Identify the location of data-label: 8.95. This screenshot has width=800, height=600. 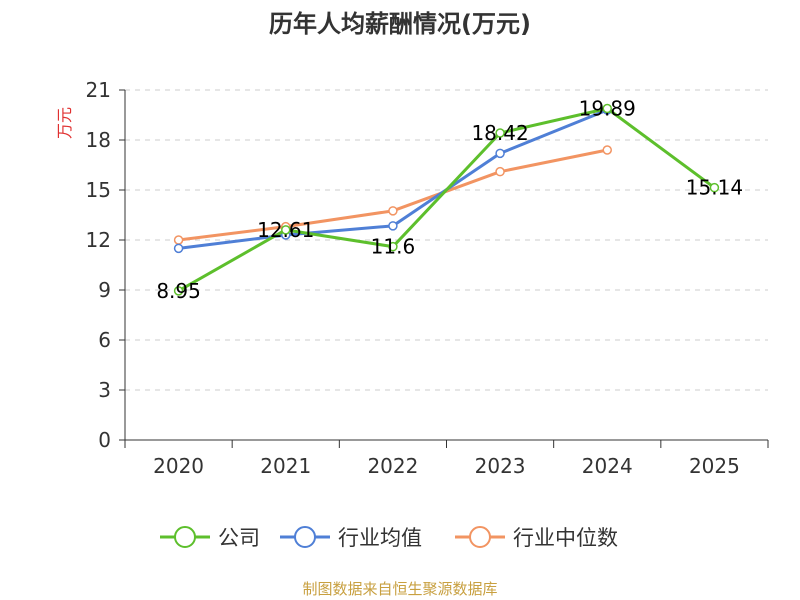
(178, 291).